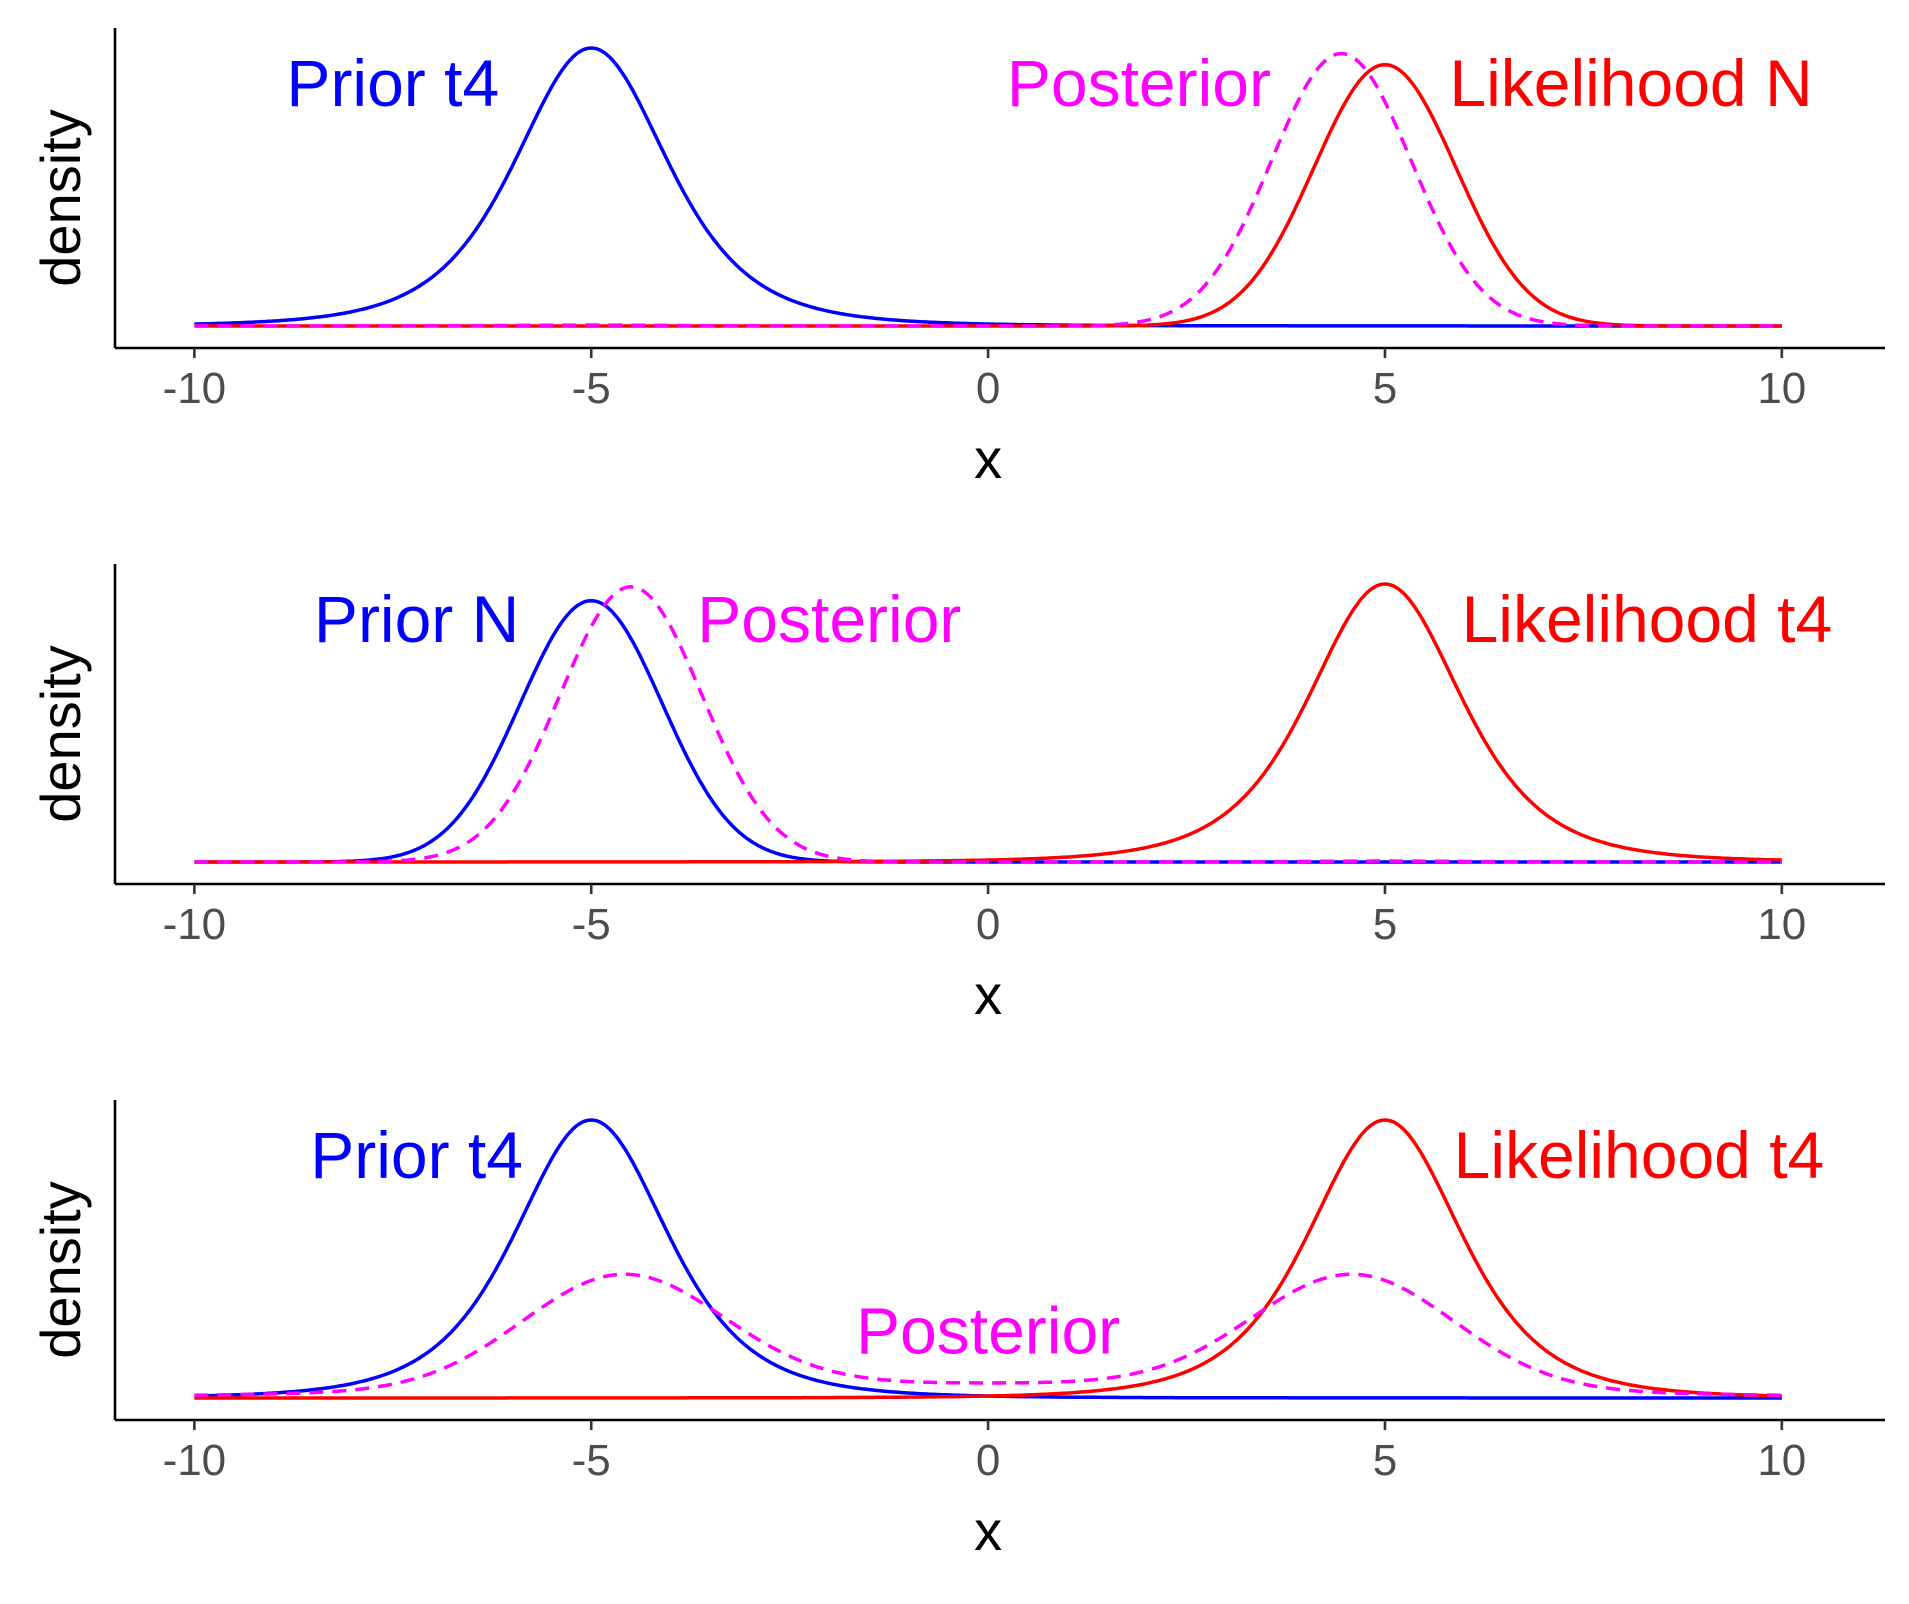 This screenshot has width=1909, height=1604. Describe the element at coordinates (1630, 83) in the screenshot. I see `curve-label-likelihood-n: Likelihood N` at that location.